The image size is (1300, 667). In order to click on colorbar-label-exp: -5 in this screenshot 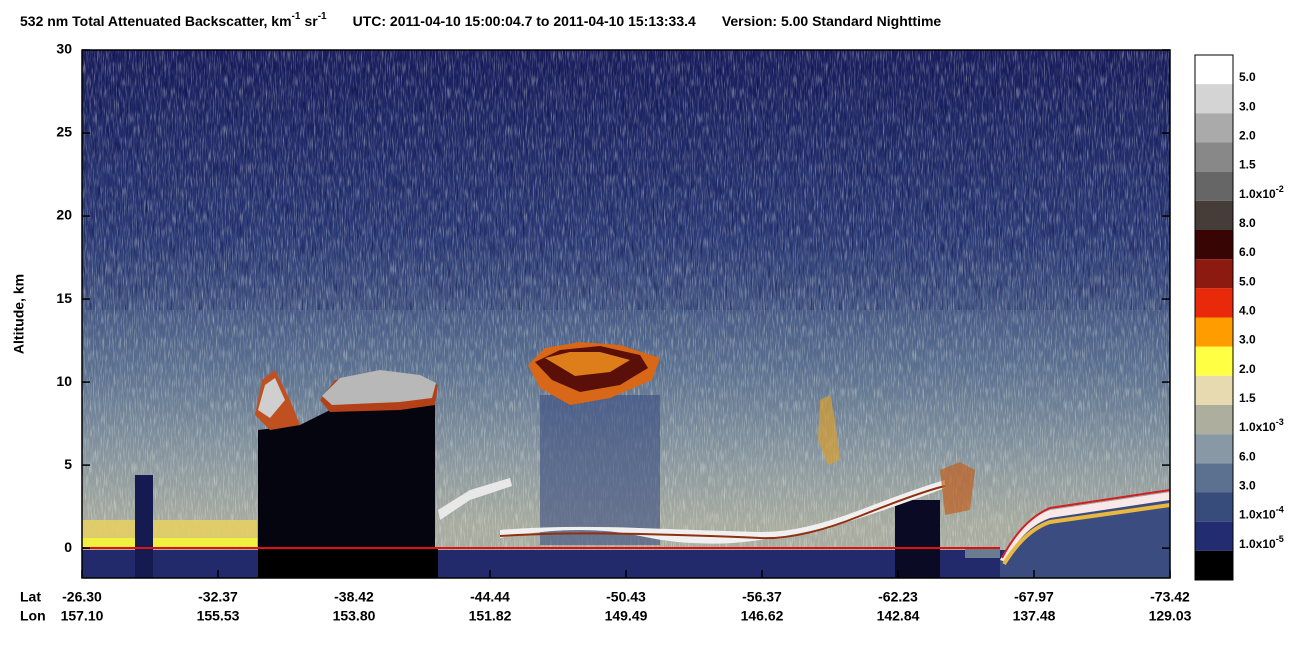, I will do `click(1280, 539)`.